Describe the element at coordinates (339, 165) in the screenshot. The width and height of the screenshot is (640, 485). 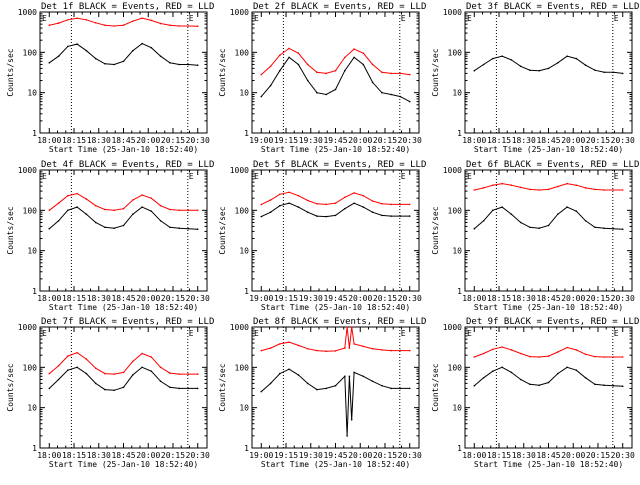
I see `chart-title: Det 5f BLACK = Events, RED = LLD` at that location.